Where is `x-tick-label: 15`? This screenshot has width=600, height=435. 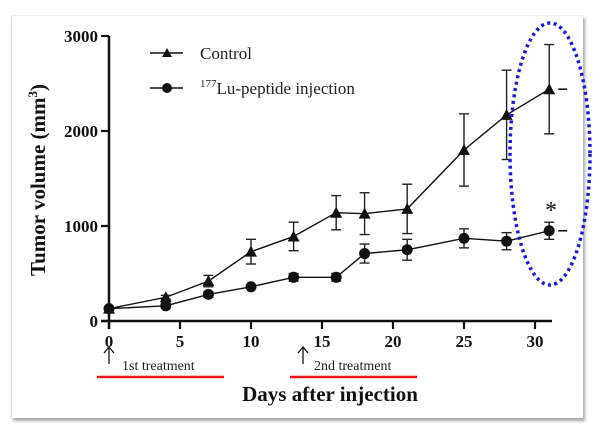
x-tick-label: 15 is located at coordinates (322, 341).